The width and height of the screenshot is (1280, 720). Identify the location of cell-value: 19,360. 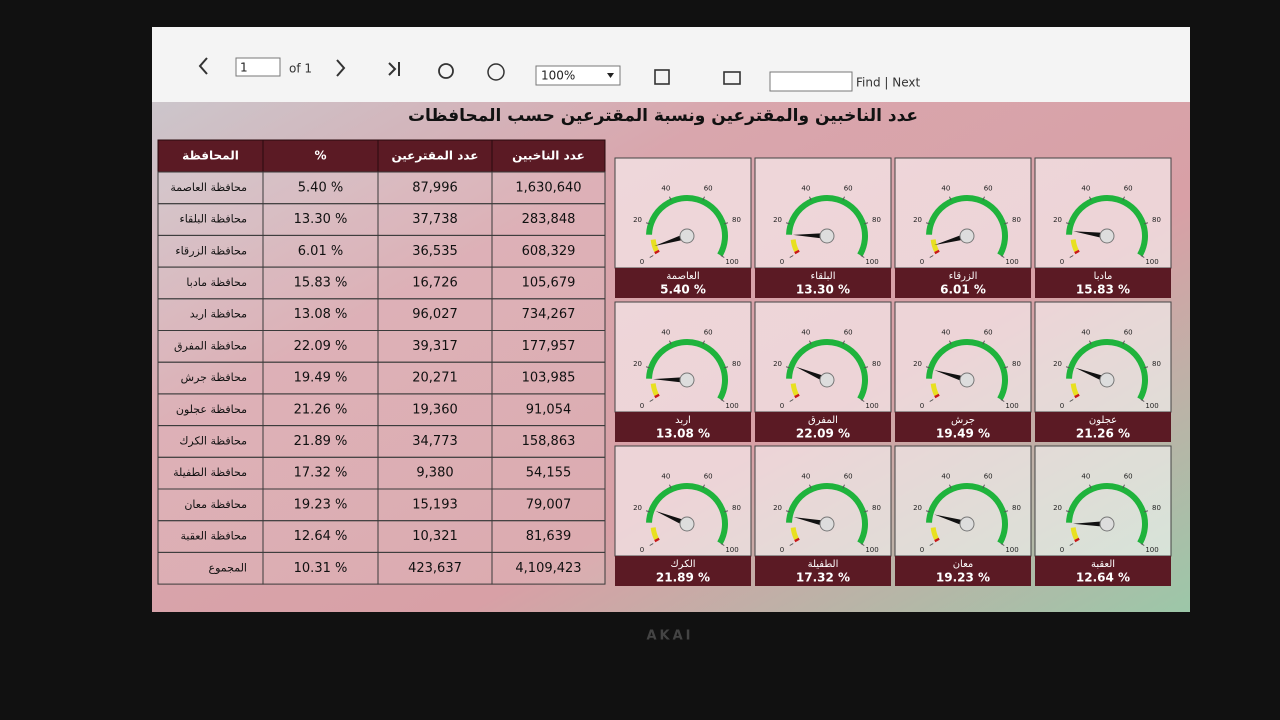
(435, 409).